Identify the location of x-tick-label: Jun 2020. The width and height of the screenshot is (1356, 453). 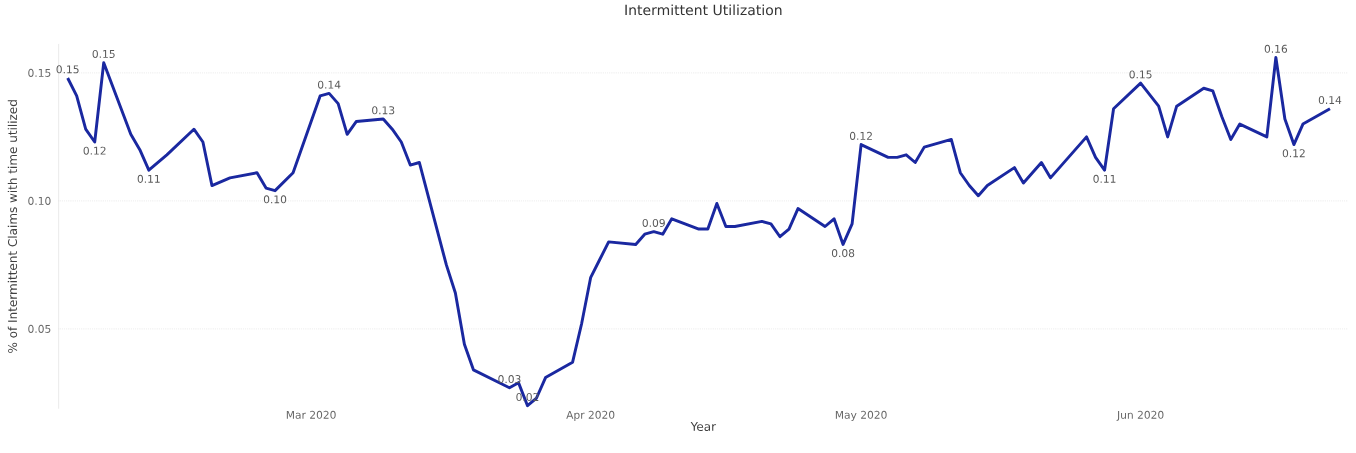
(1140, 415).